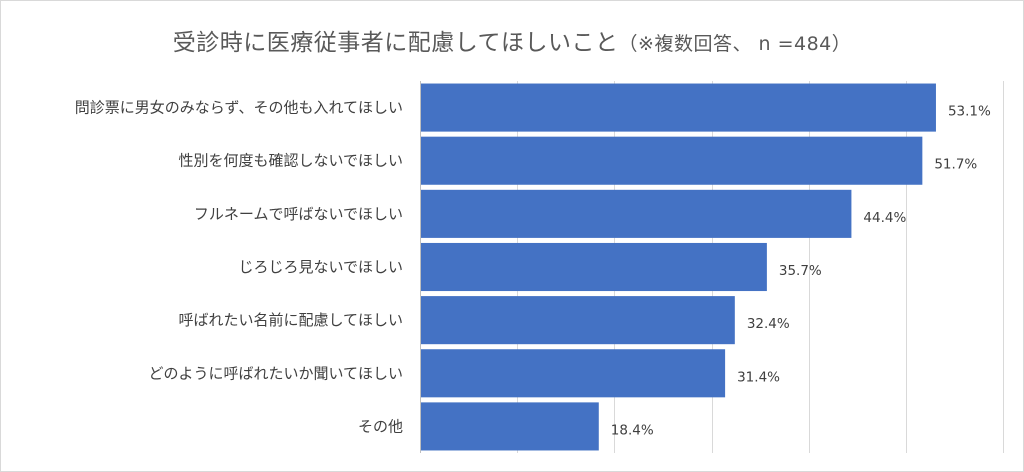 The height and width of the screenshot is (472, 1024). What do you see at coordinates (275, 373) in the screenshot?
I see `category-label: どのように呼ばれたいか聞いてほしい` at bounding box center [275, 373].